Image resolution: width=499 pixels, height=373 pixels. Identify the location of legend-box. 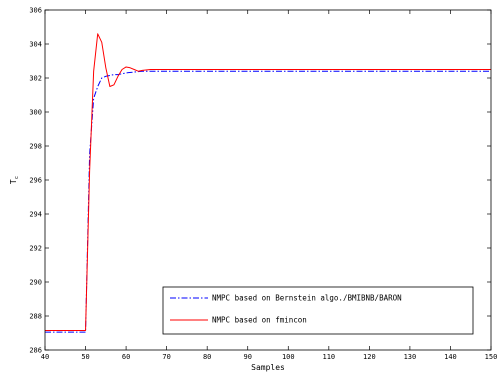
(318, 310).